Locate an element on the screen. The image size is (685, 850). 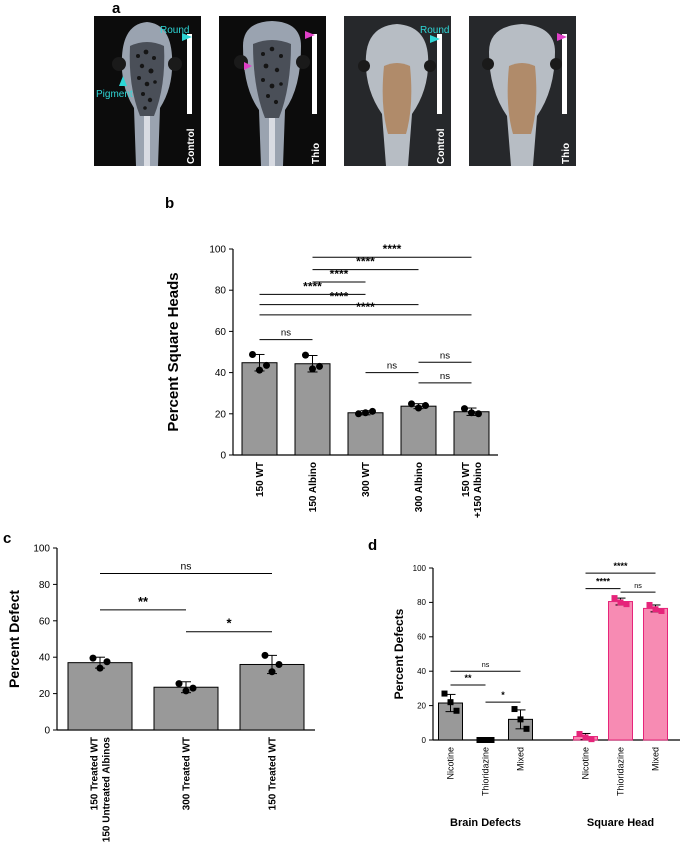
tadpole-photo-control-albino: Round Control is located at coordinates (397, 91).